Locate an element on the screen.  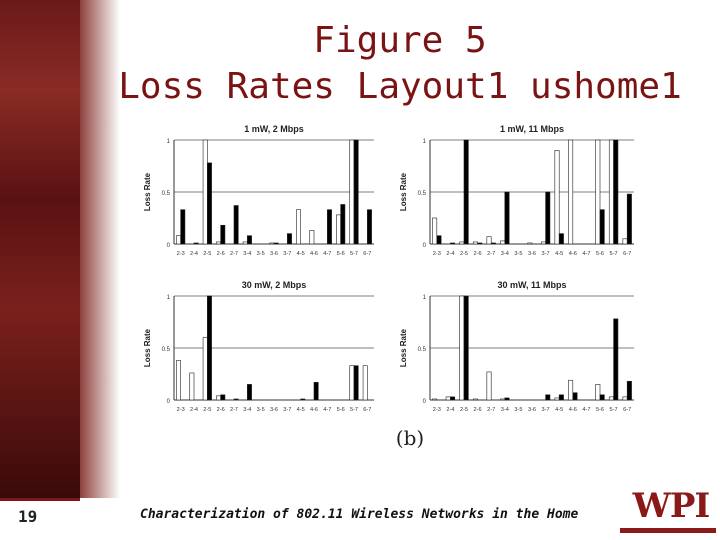
footer-bar is located at coordinates (360, 519).